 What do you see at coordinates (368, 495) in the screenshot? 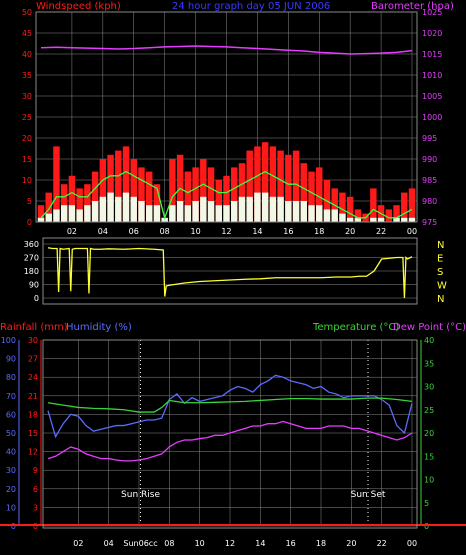
I see `sun-set-label: Sun Set` at bounding box center [368, 495].